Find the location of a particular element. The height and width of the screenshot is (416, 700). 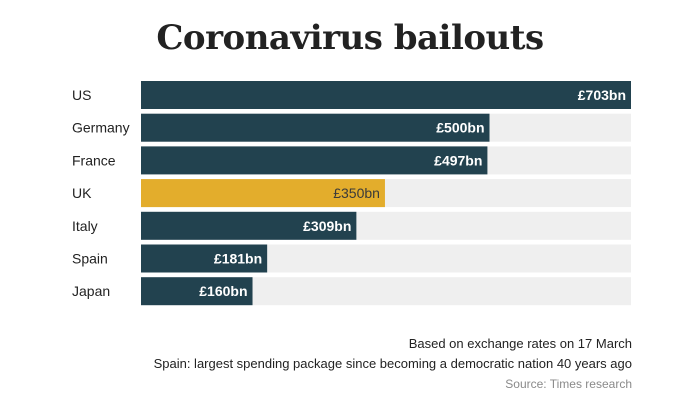

bar-uk is located at coordinates (263, 193).